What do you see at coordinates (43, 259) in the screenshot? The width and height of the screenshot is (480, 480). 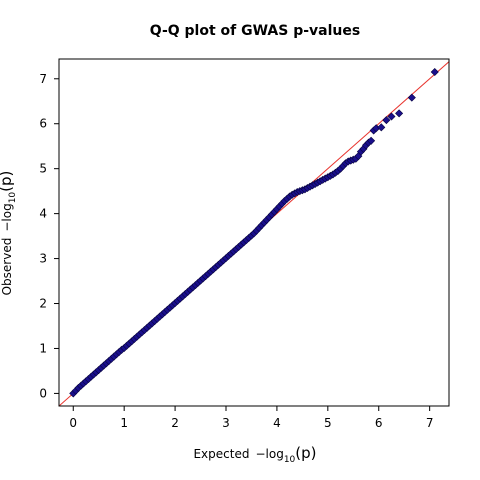 I see `y-tick-label: 3` at bounding box center [43, 259].